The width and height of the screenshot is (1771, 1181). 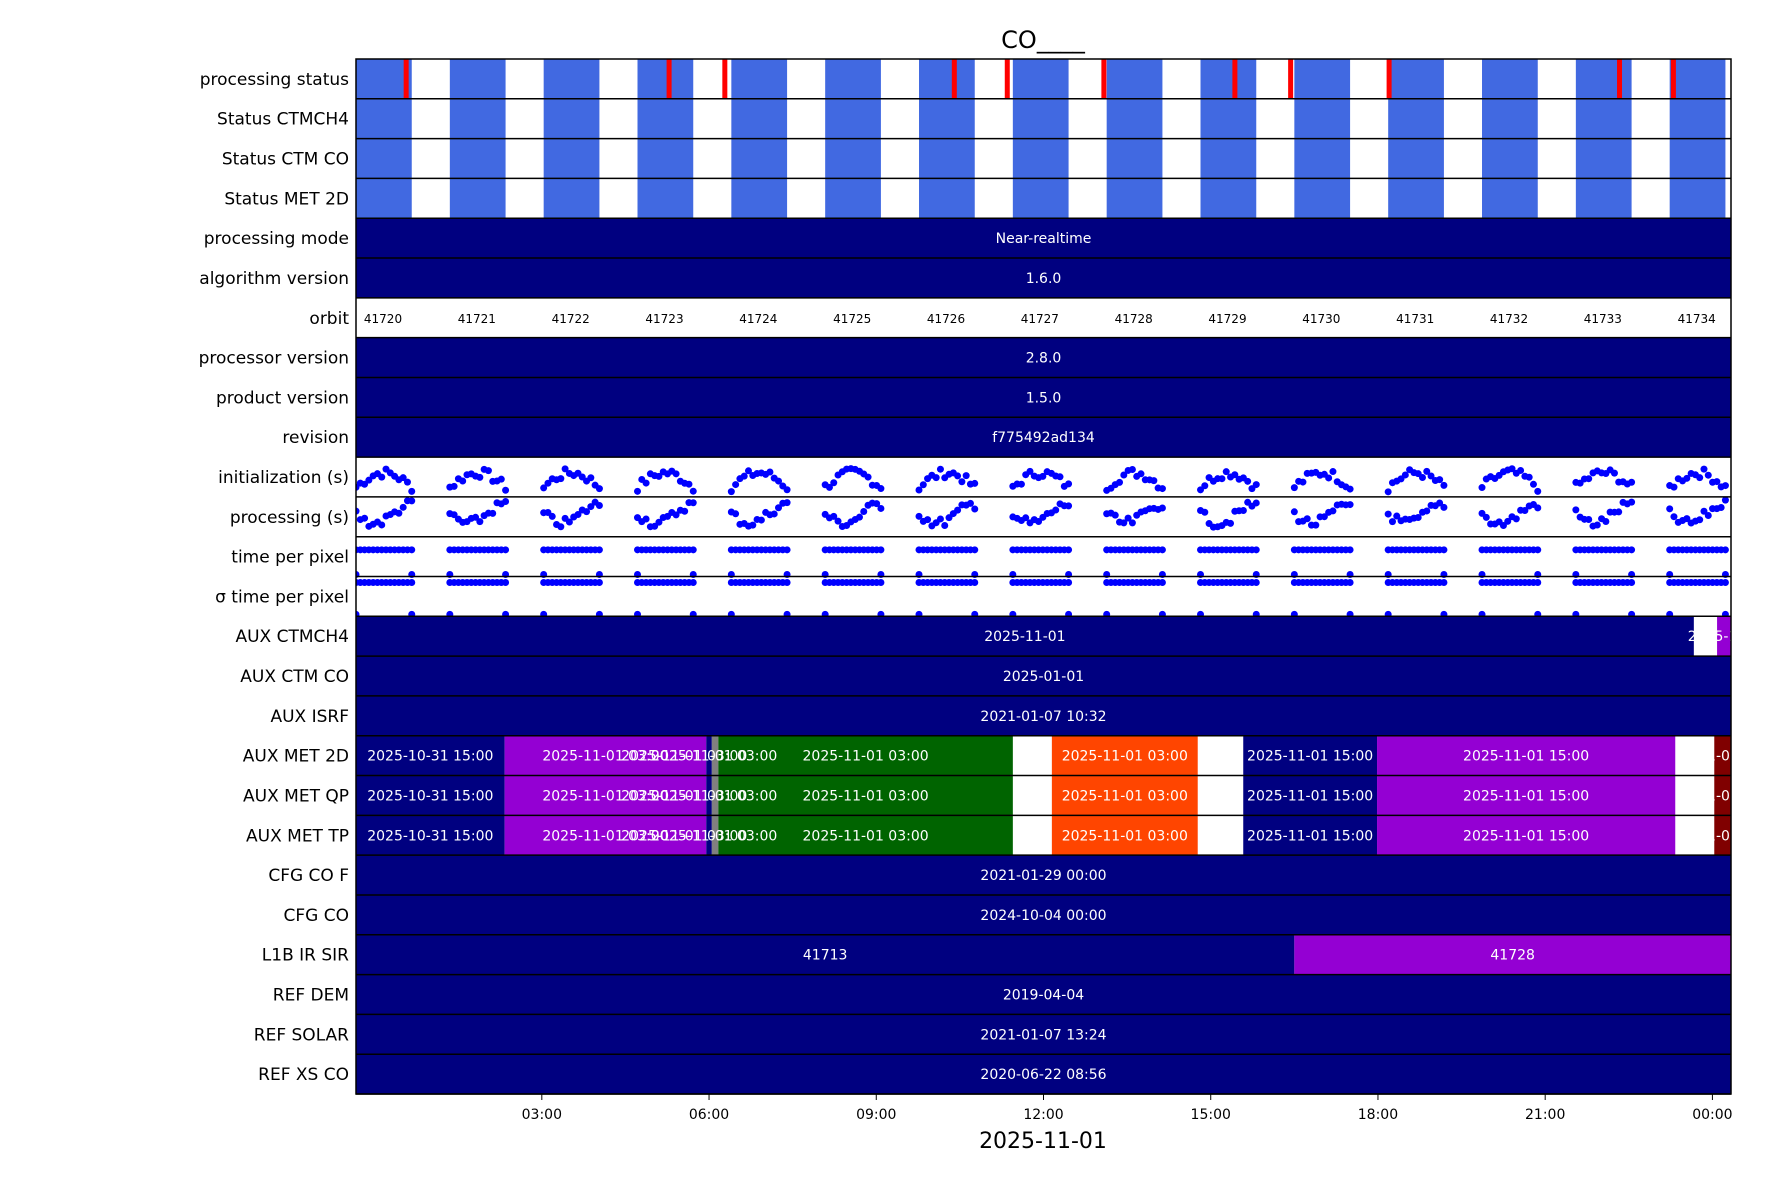 I want to click on orbit-label: 41730, so click(x=1321, y=319).